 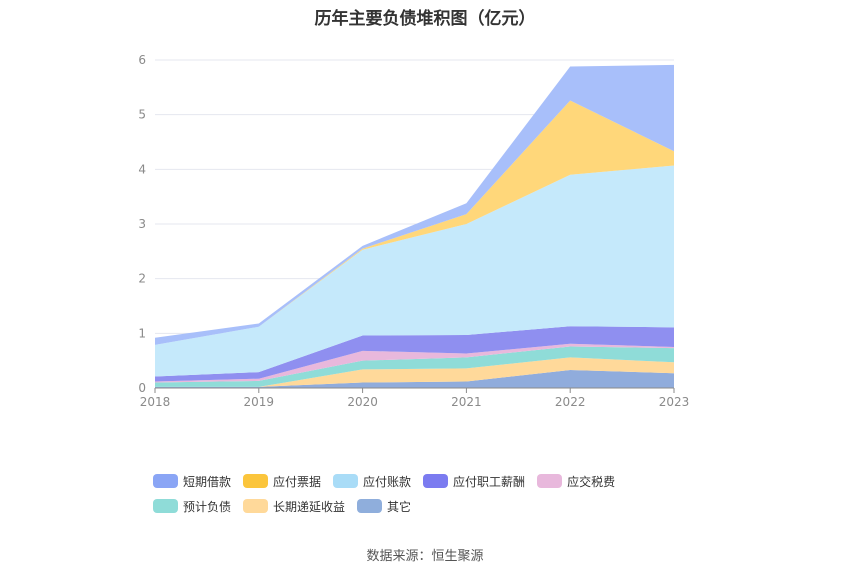 I want to click on area-series-预计负债, so click(x=414, y=366).